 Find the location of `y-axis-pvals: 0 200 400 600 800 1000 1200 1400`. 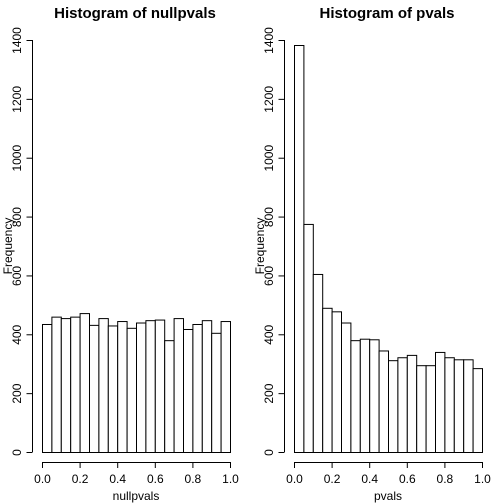

y-axis-pvals: 0 200 400 600 800 1000 1200 1400 is located at coordinates (273, 241).